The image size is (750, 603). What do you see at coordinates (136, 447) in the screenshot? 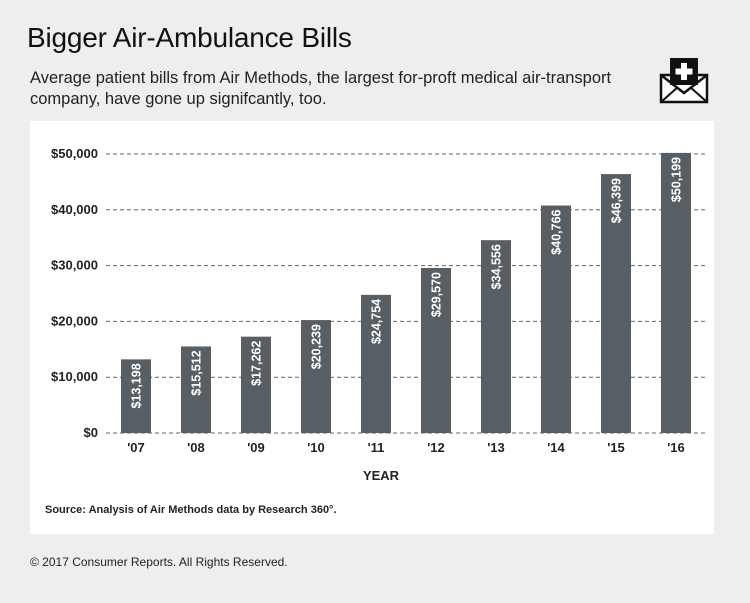
I see `x-tick-label: '07` at bounding box center [136, 447].